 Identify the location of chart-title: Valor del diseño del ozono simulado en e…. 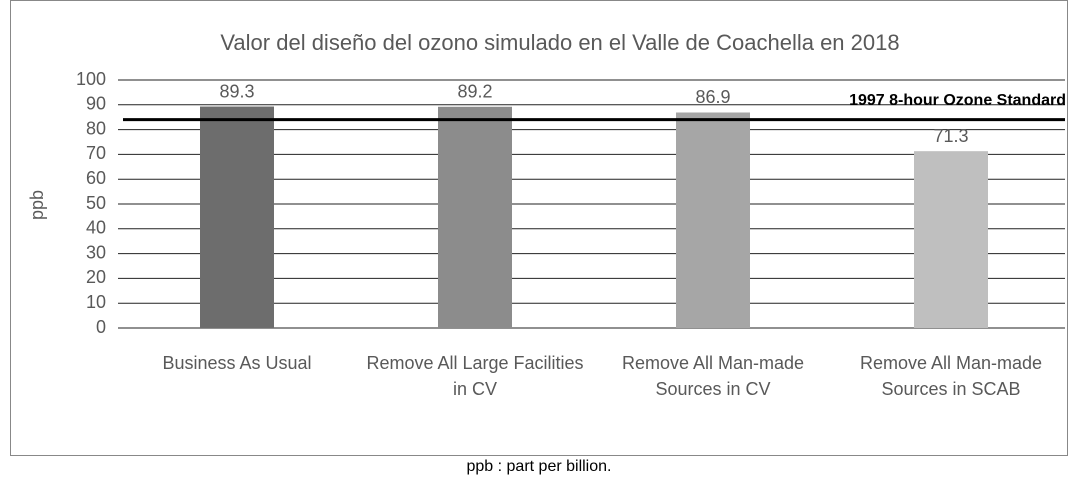
(559, 42).